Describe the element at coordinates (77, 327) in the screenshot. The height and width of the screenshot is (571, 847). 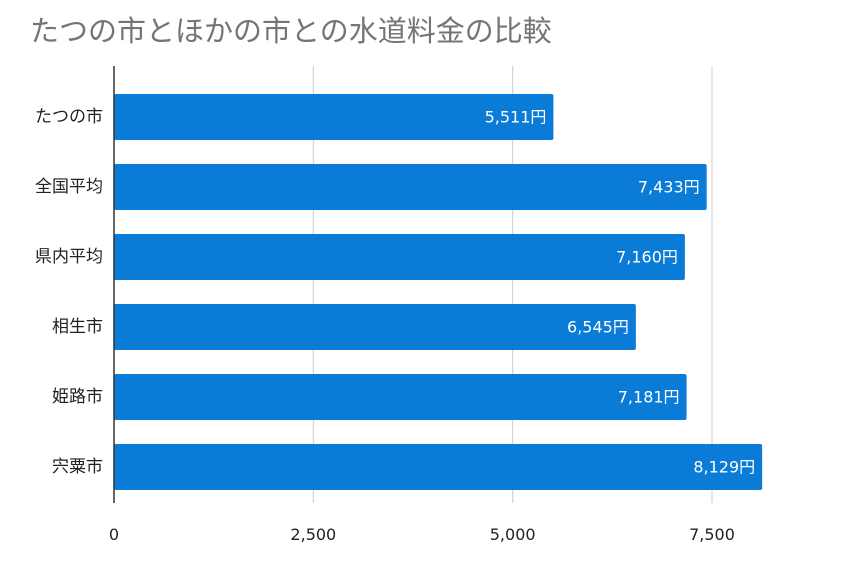
I see `category-label: 相生市` at that location.